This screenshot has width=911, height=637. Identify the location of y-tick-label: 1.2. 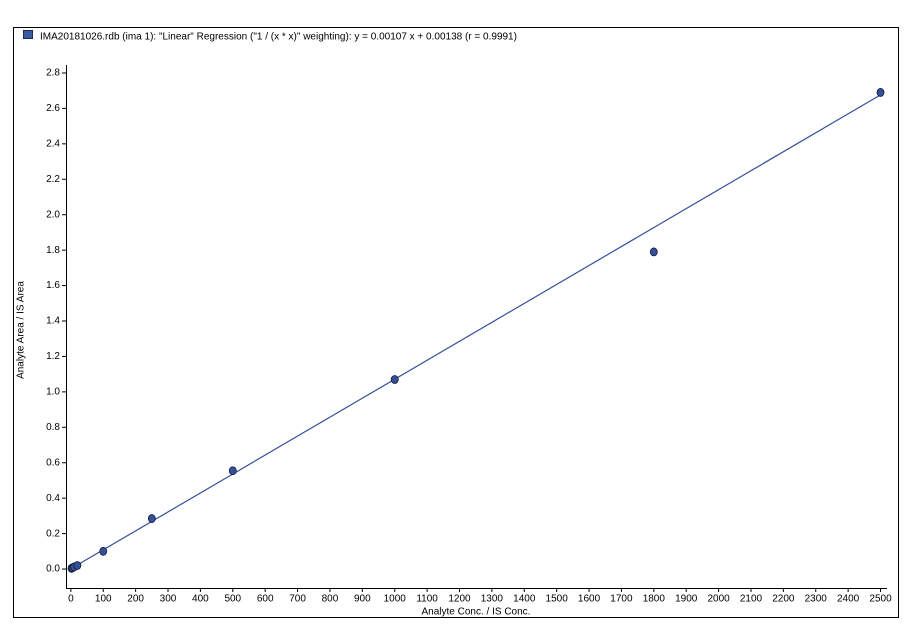
(53, 356).